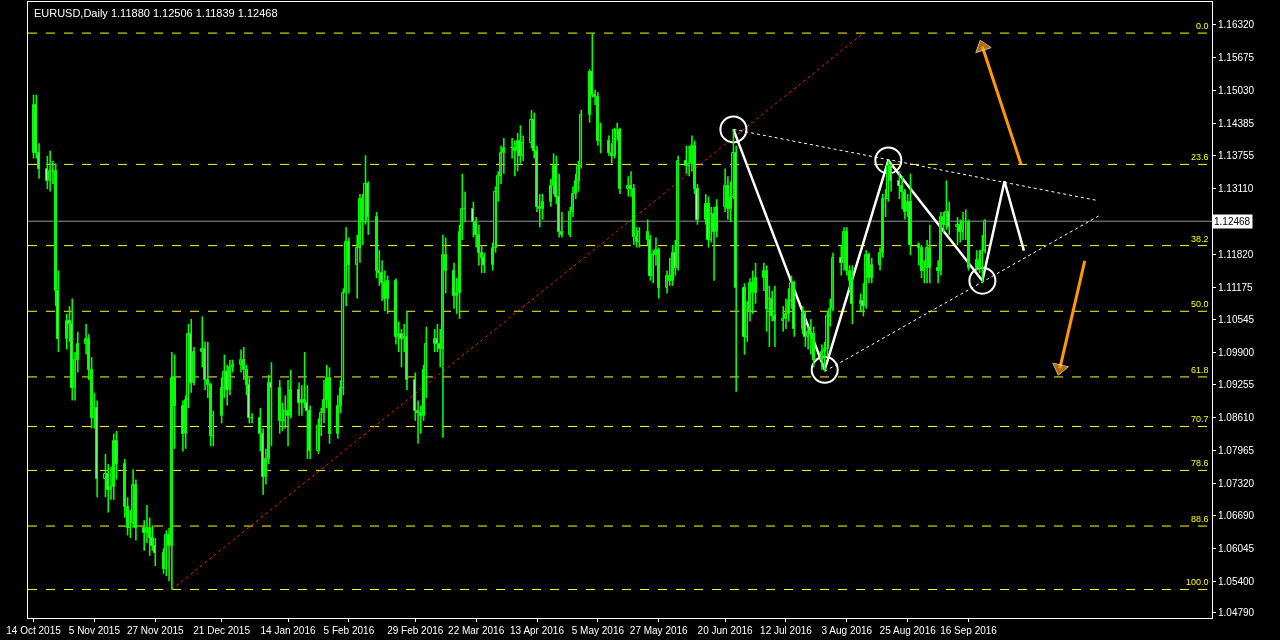 The width and height of the screenshot is (1280, 640). I want to click on ref-line-label: 0.0, so click(1202, 26).